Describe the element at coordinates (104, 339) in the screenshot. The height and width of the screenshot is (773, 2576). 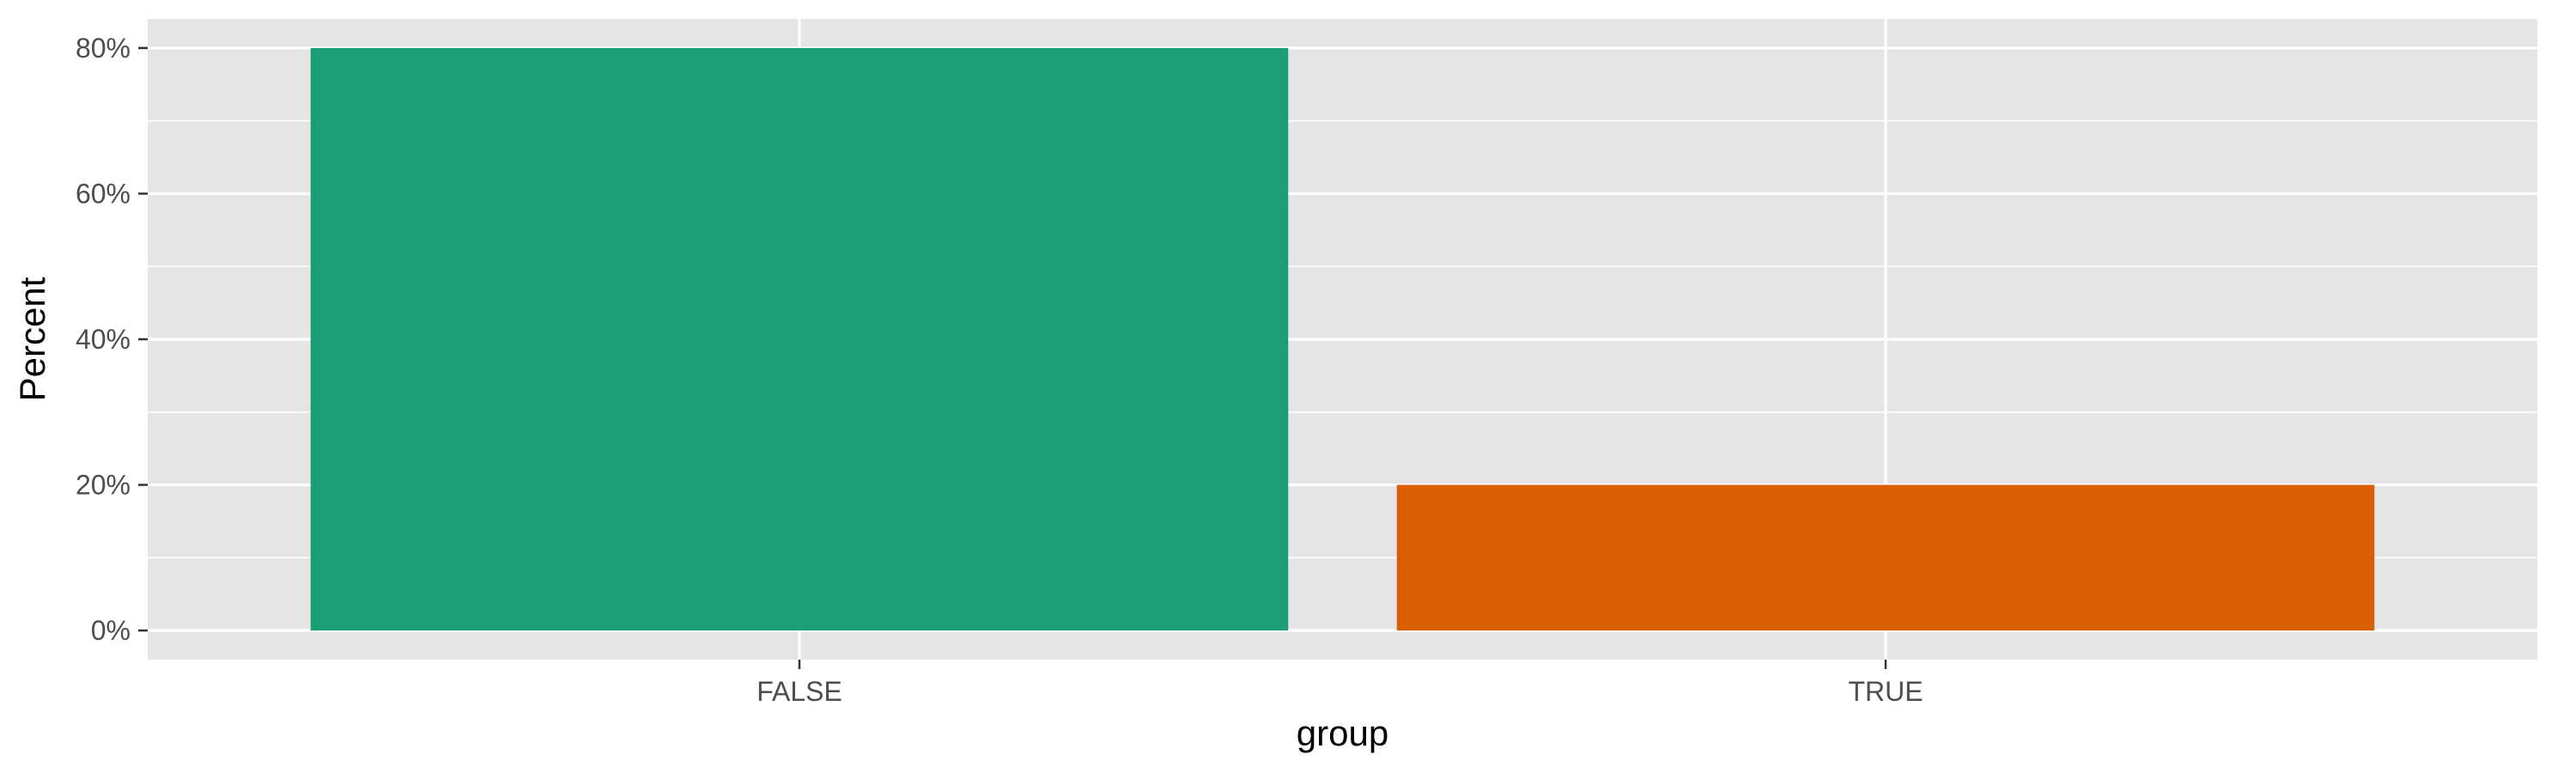
I see `y-tick-label: 40%` at that location.